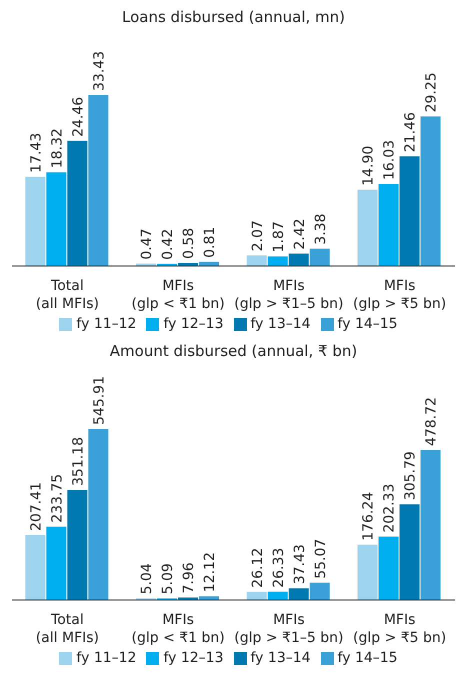 This screenshot has height=696, width=467. I want to click on data-label: 2.42, so click(300, 234).